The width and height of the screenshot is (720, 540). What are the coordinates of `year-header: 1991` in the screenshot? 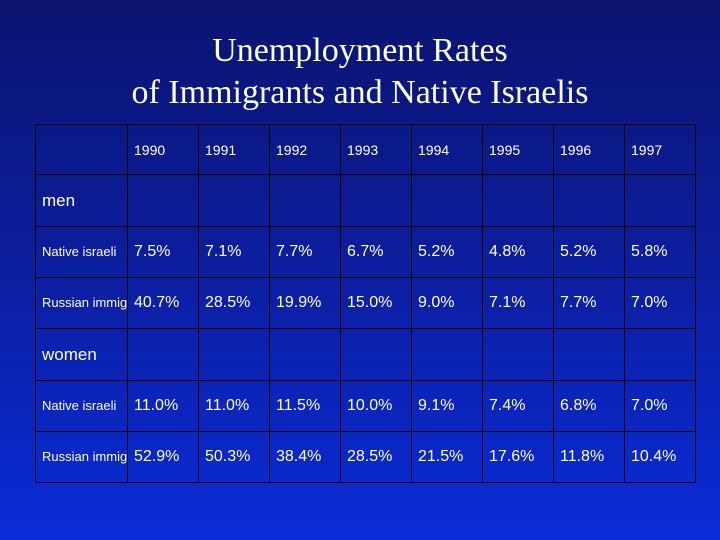 It's located at (234, 149).